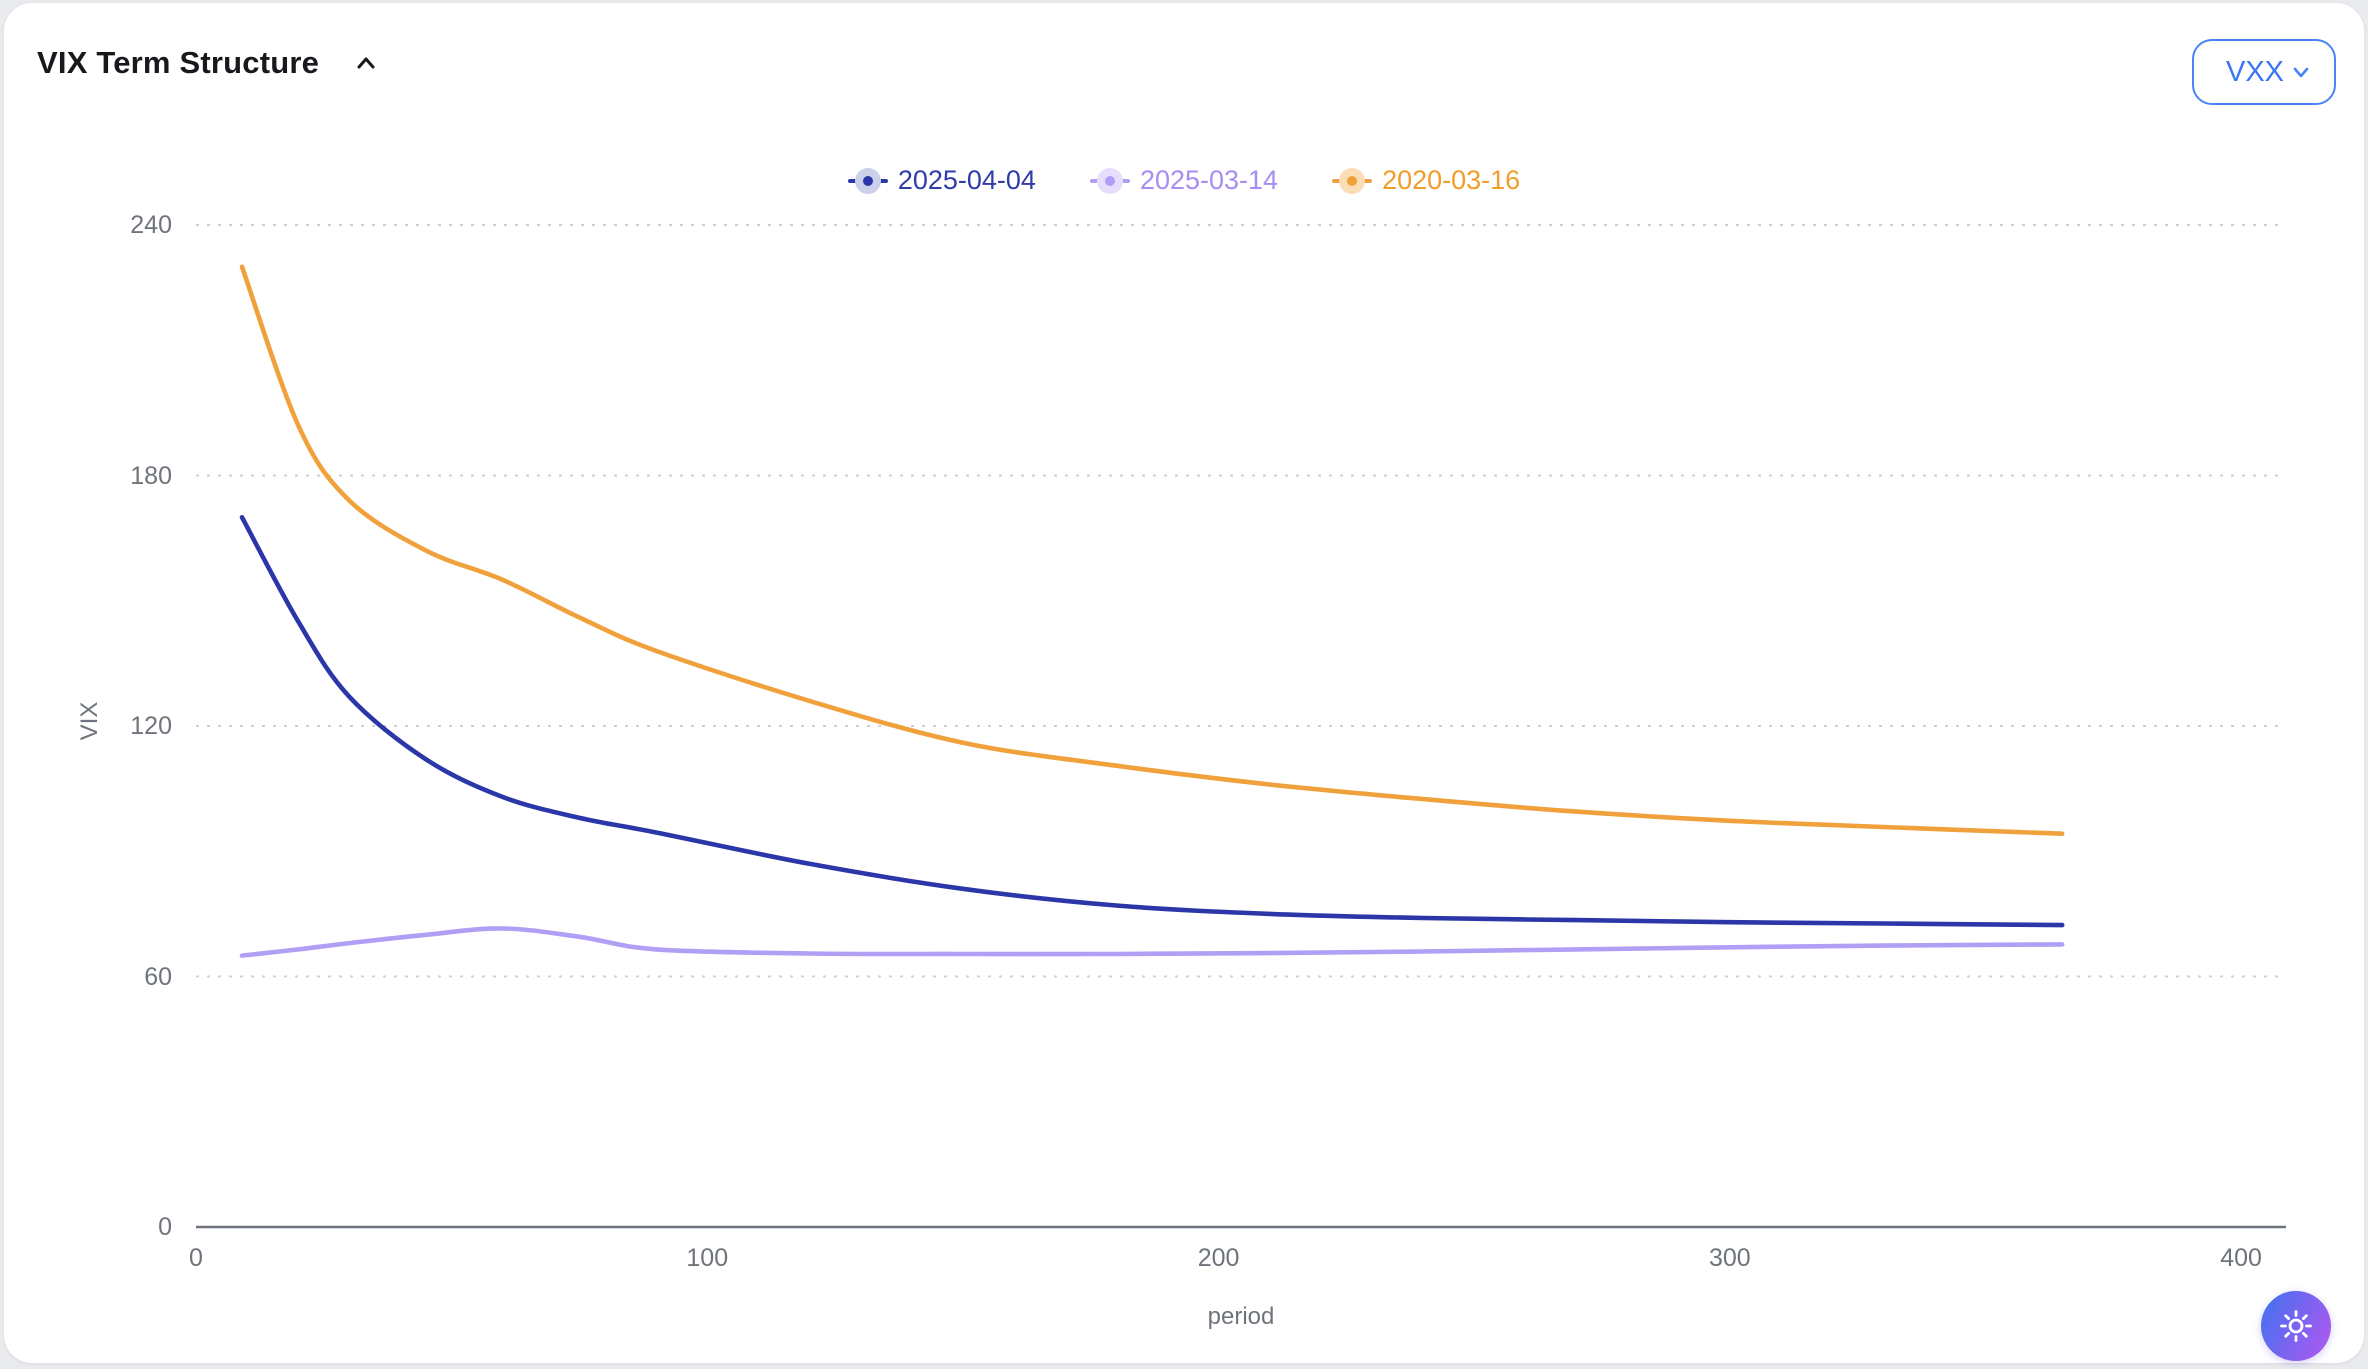  I want to click on y-axis-title: VIX, so click(89, 721).